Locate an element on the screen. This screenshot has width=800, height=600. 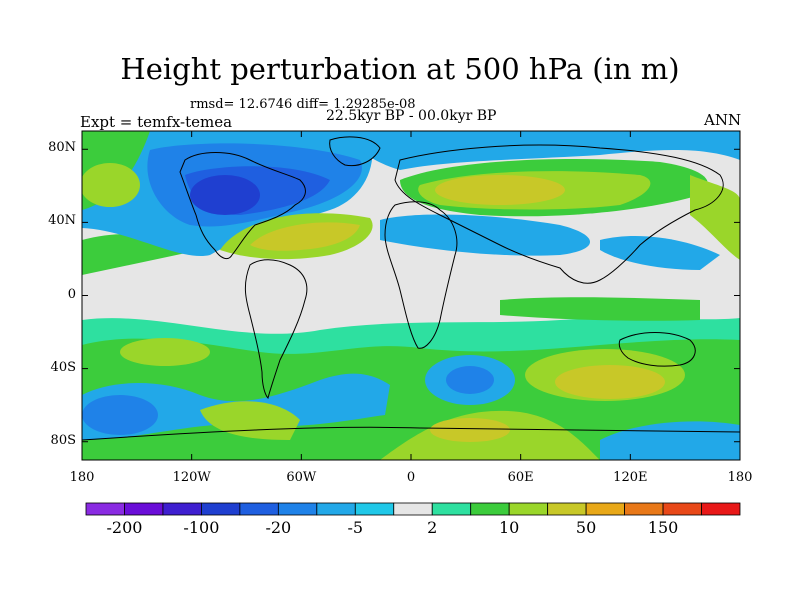
latitude-label: 0 is located at coordinates (71, 294).